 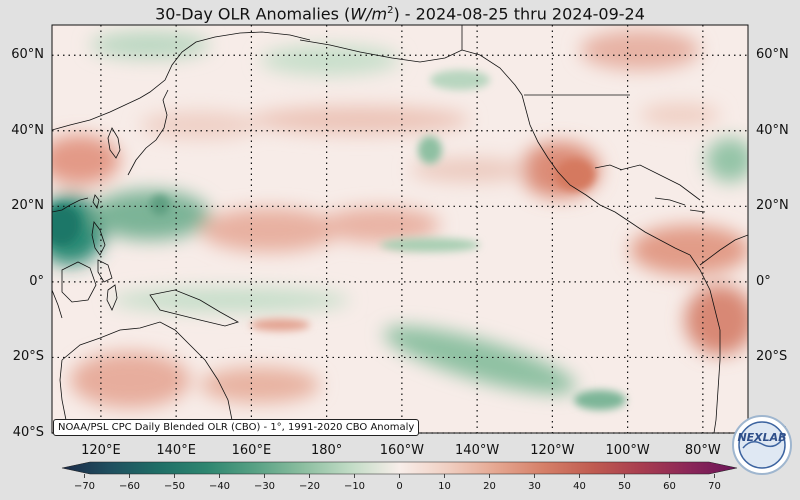 What do you see at coordinates (114, 143) in the screenshot?
I see `korea-coastline` at bounding box center [114, 143].